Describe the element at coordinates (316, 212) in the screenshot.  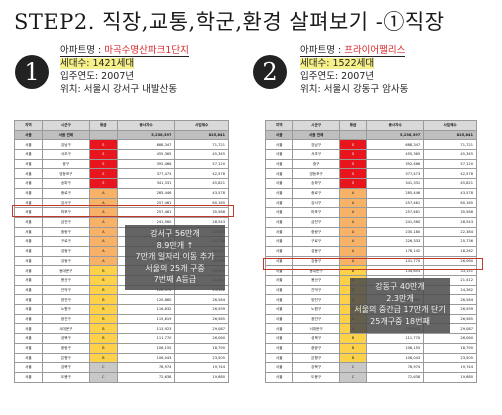
I see `table-cell: 마포구` at that location.